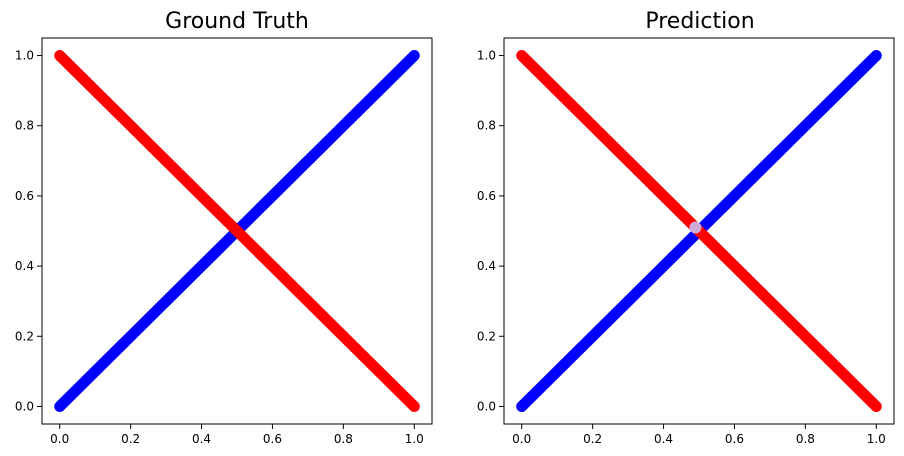 The width and height of the screenshot is (904, 456). I want to click on chart-title: Ground Truth, so click(237, 21).